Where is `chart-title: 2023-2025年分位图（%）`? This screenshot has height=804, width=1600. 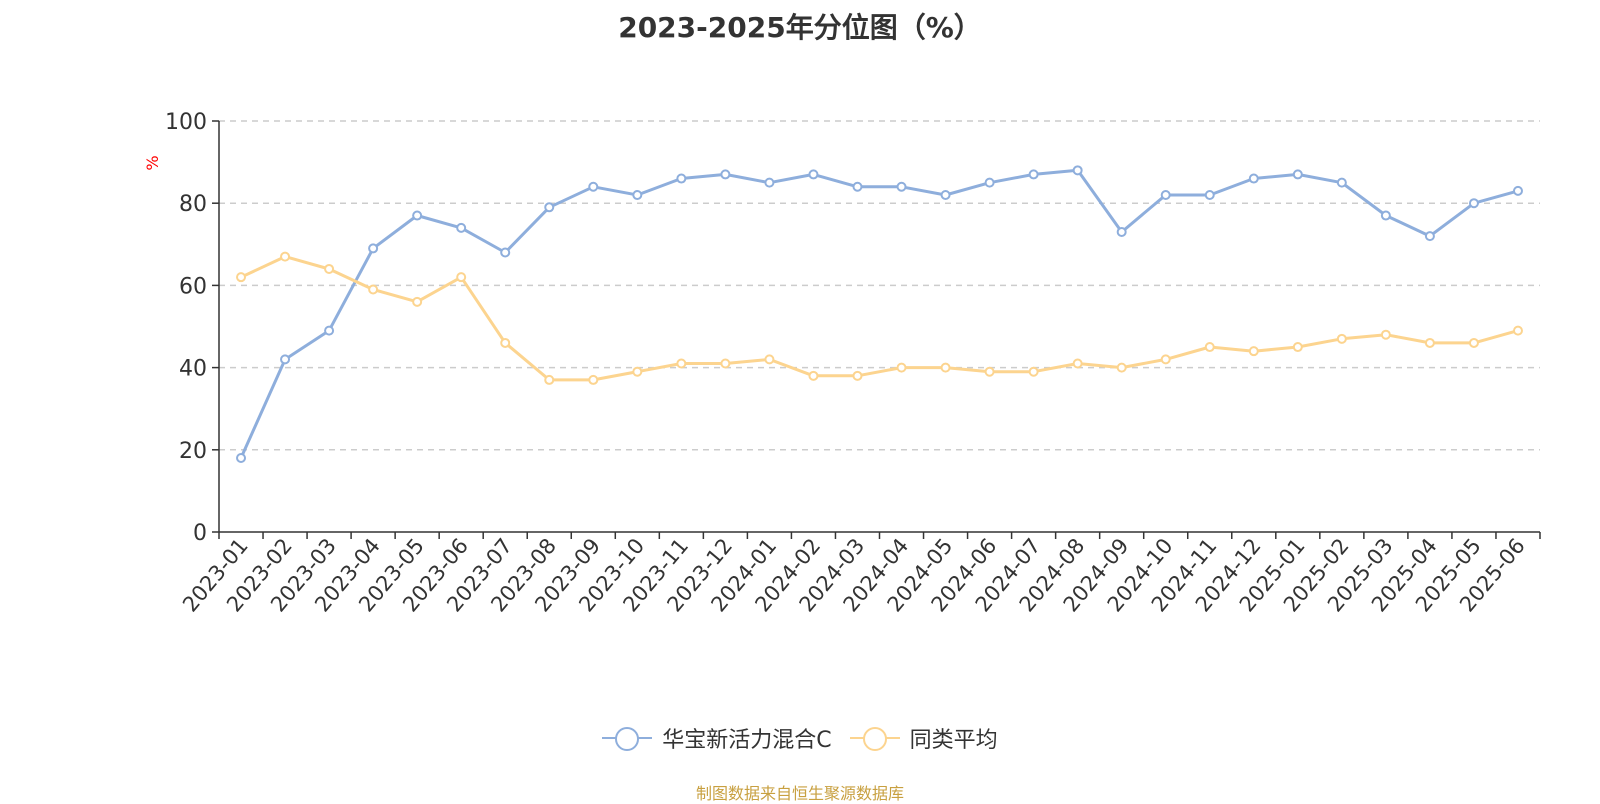 chart-title: 2023-2025年分位图（%） is located at coordinates (800, 27).